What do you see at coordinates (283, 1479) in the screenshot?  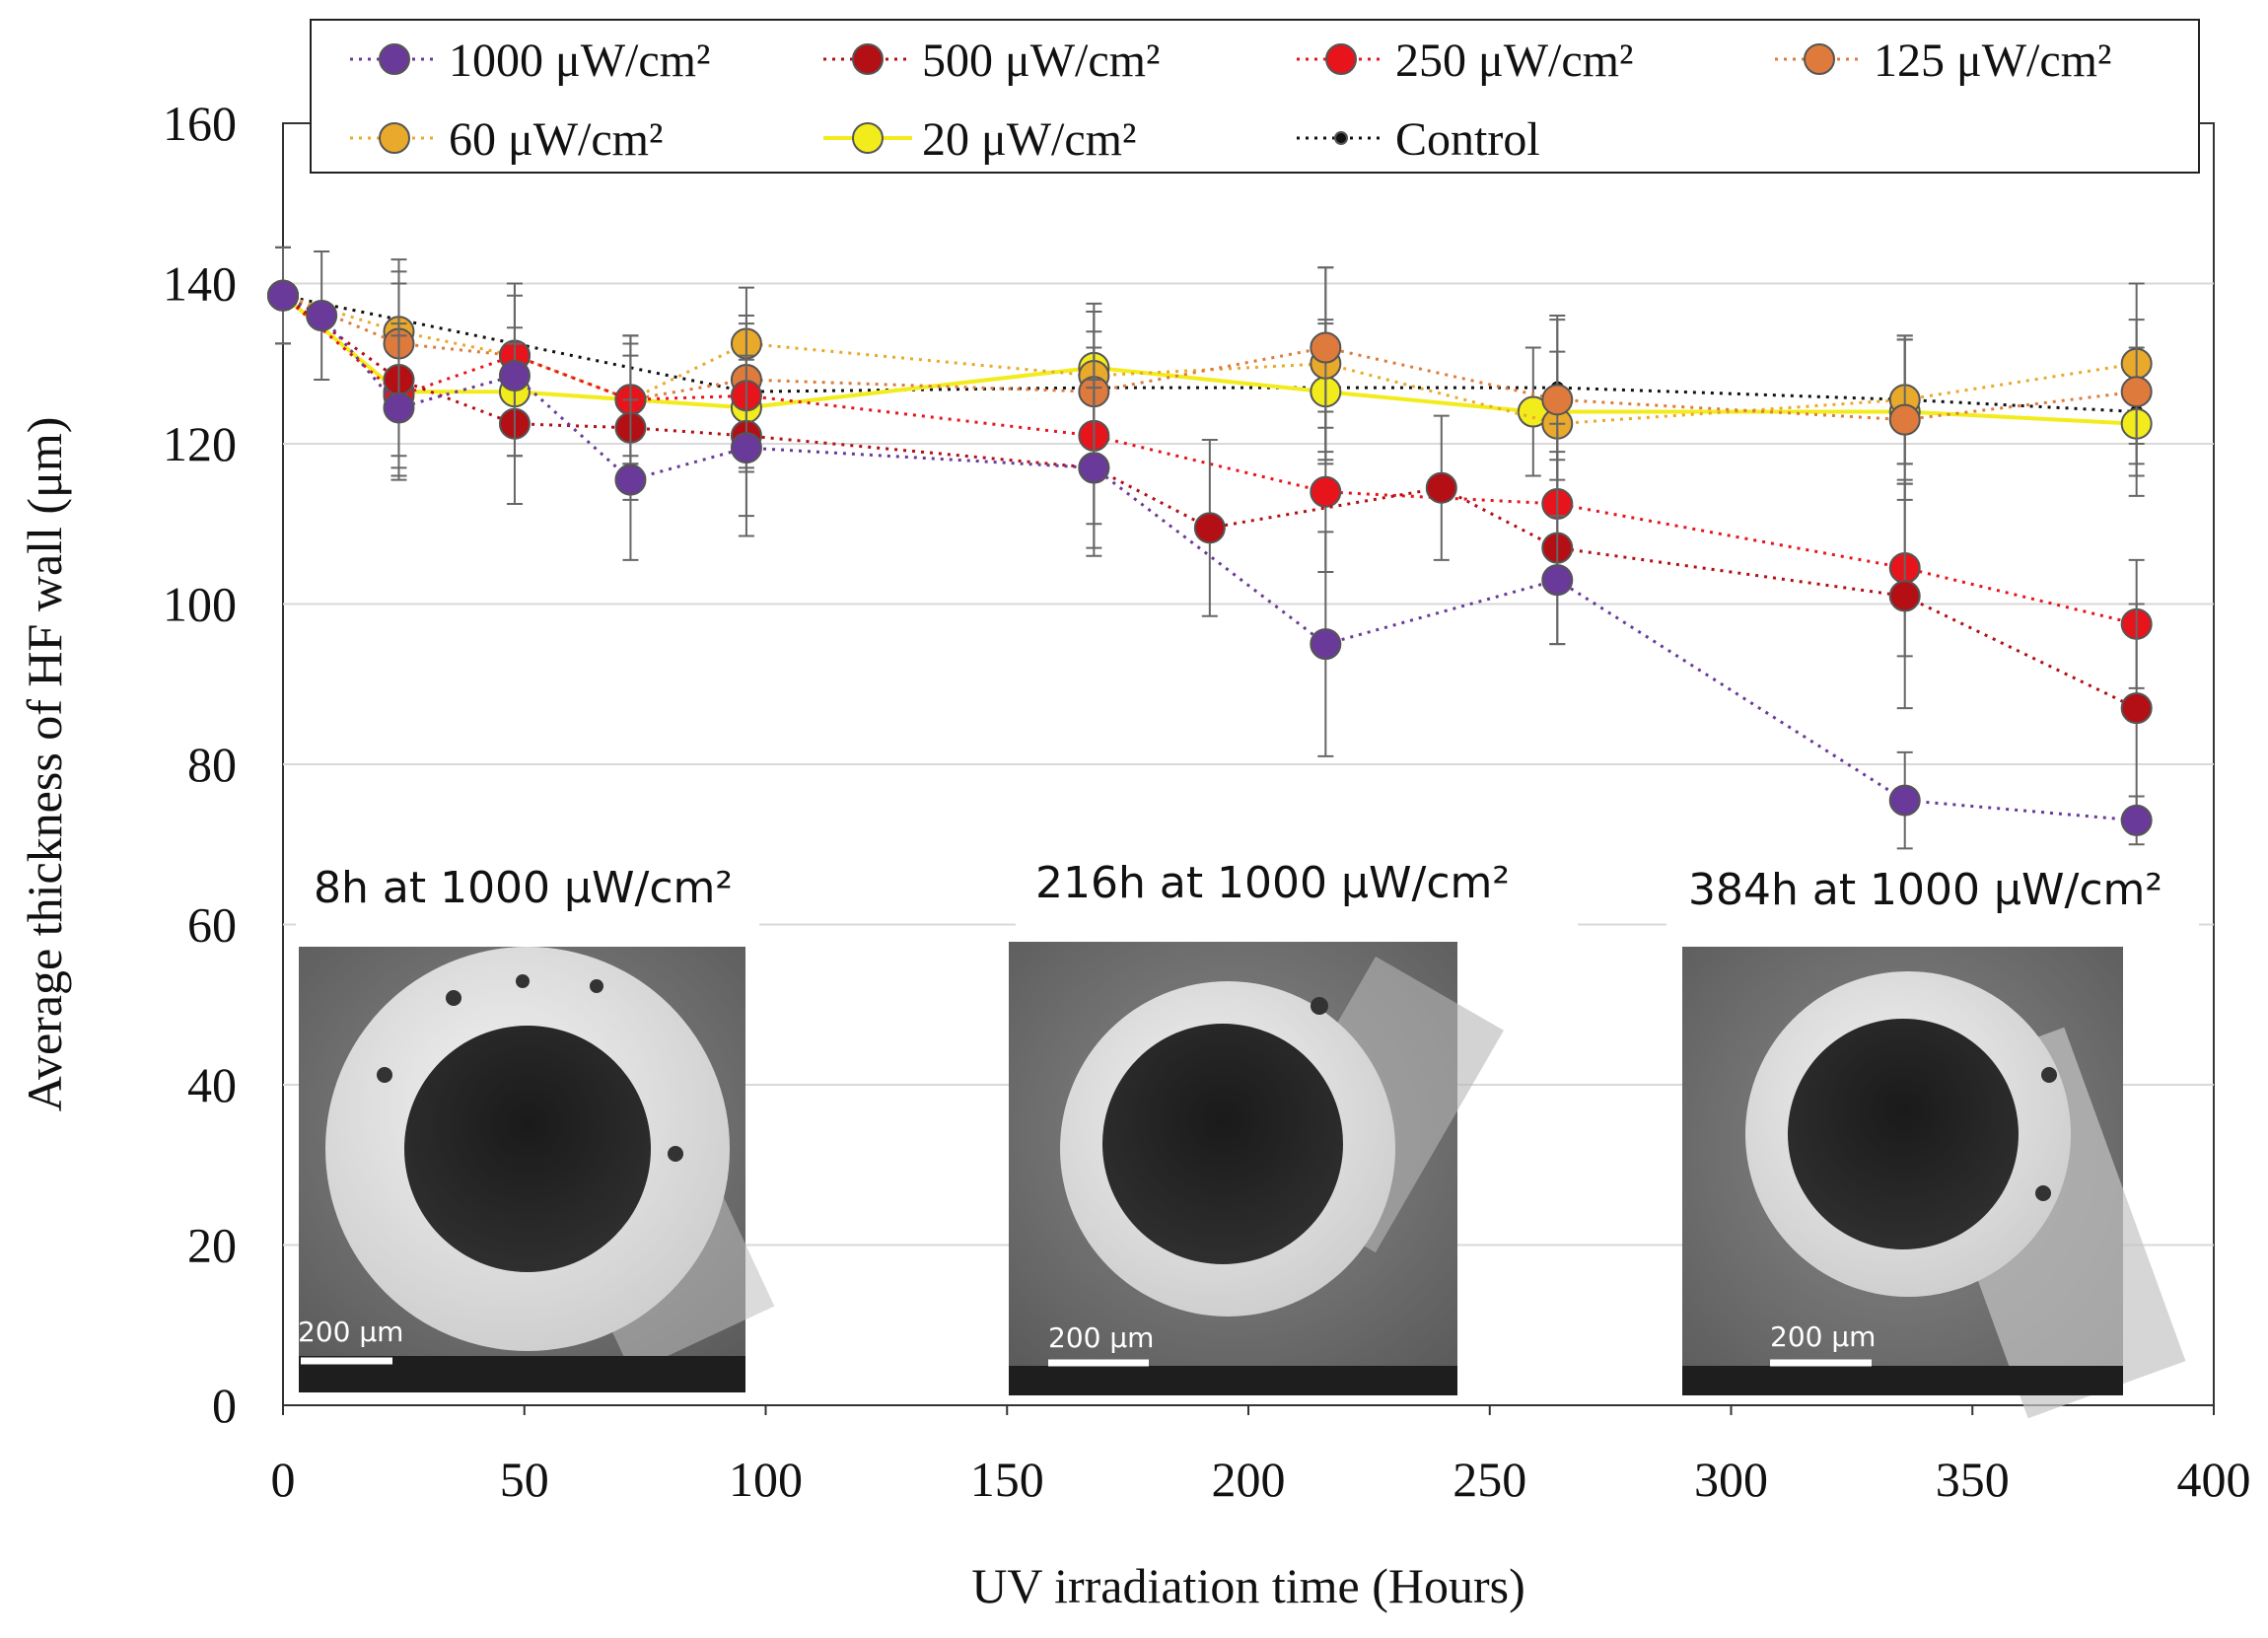 I see `x-tick-label: 0` at bounding box center [283, 1479].